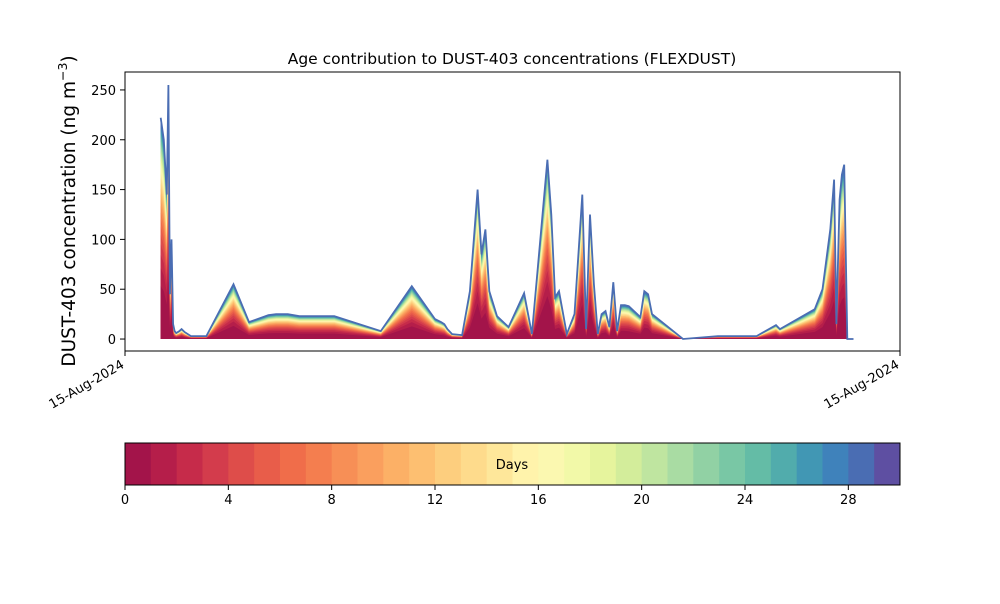 The width and height of the screenshot is (1000, 604). Describe the element at coordinates (108, 216) in the screenshot. I see `y-axis: 0 50 100 150 200 250` at that location.